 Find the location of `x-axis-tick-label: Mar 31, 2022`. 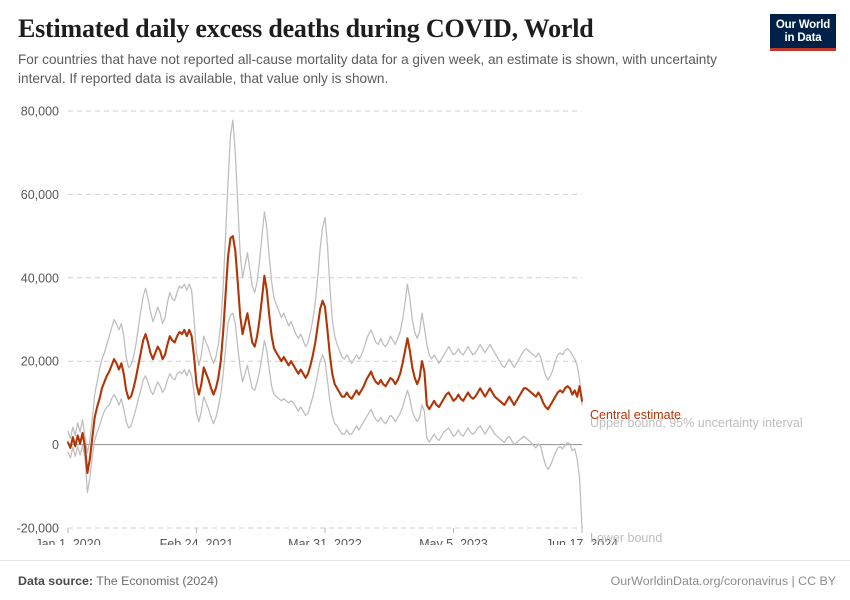

x-axis-tick-label: Mar 31, 2022 is located at coordinates (325, 541).